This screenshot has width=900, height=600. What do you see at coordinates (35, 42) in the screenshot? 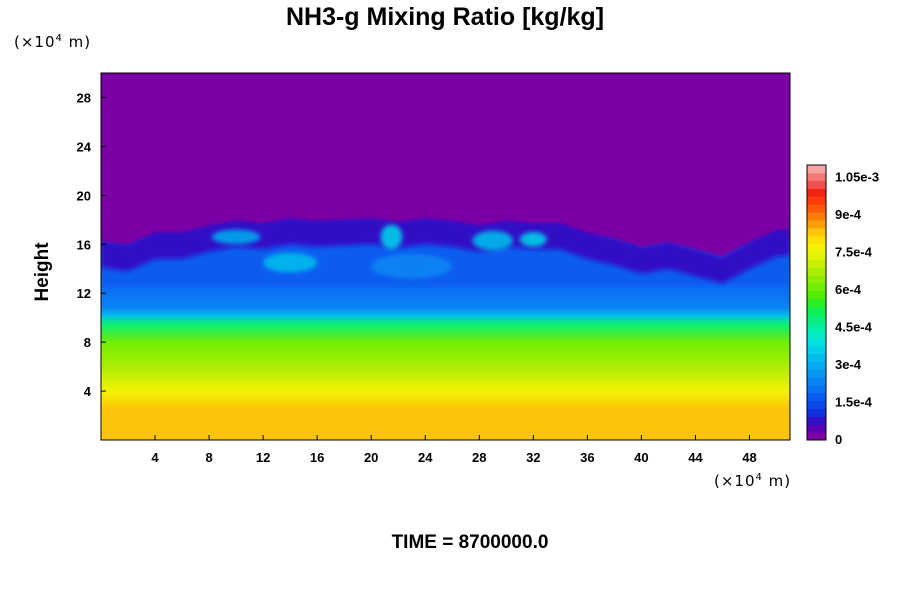
I see `y-unit-prefix: (×10` at bounding box center [35, 42].